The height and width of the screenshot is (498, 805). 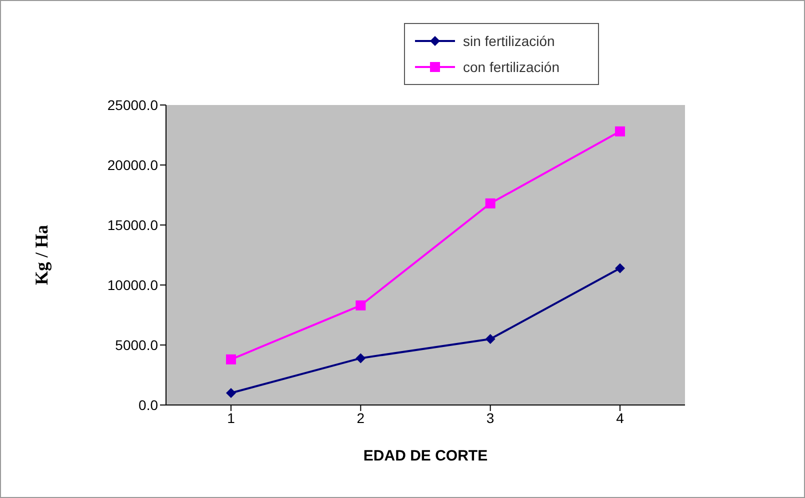 I want to click on y-axis-title: Kg / Ha, so click(x=41, y=255).